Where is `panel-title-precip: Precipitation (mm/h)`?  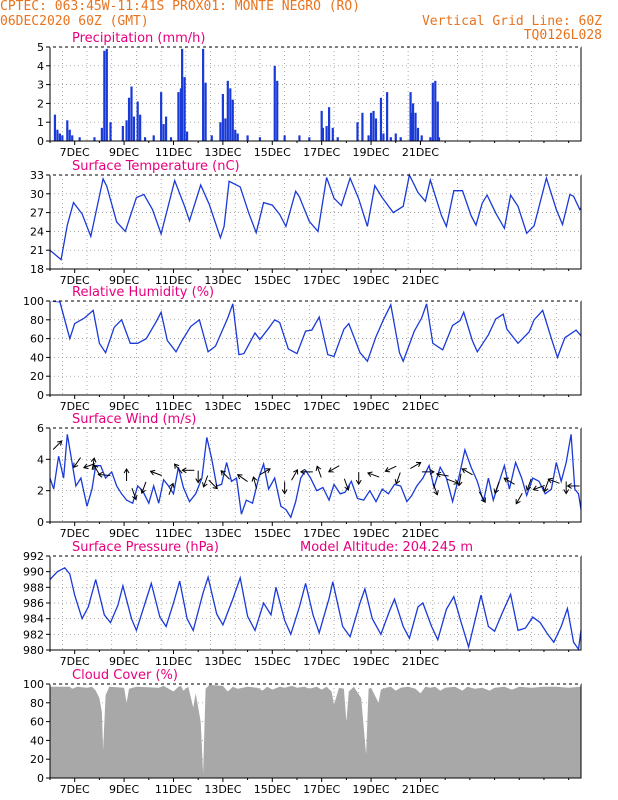
panel-title-precip: Precipitation (mm/h) is located at coordinates (138, 38).